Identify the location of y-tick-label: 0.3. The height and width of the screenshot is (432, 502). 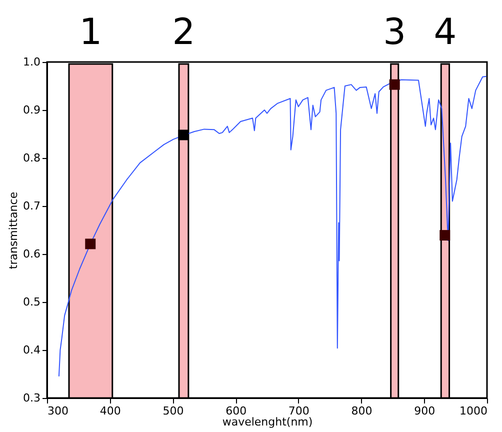
(31, 398).